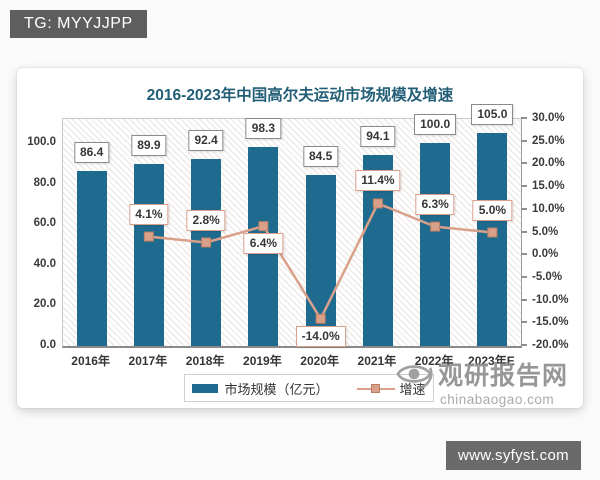  Describe the element at coordinates (435, 204) in the screenshot. I see `growth-value-label: 6.3%` at that location.